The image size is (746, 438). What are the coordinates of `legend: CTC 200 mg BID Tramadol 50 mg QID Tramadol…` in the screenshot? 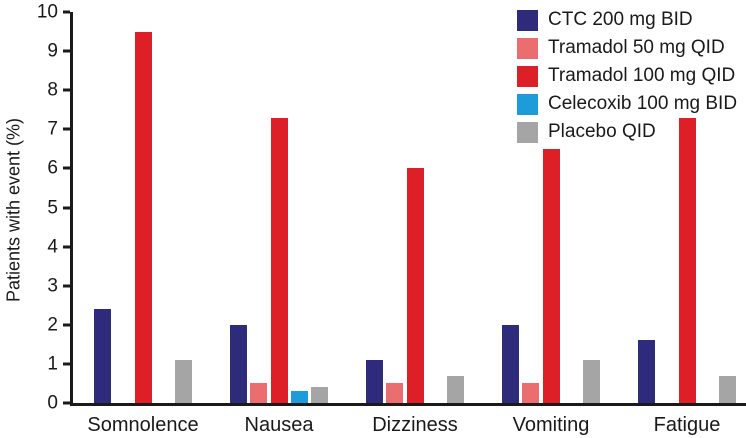 It's located at (627, 76).